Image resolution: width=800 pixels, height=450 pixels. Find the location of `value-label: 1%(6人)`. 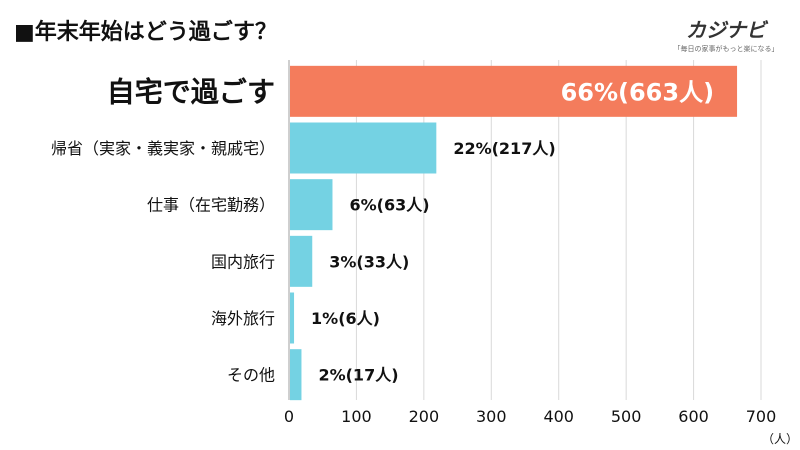

value-label: 1%(6人) is located at coordinates (345, 318).